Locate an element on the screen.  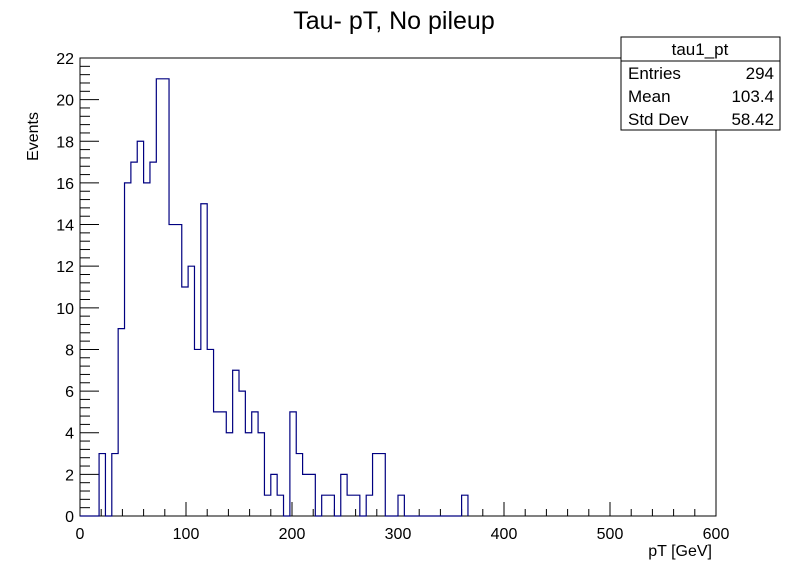
y-tick-label: 8 is located at coordinates (69, 350).